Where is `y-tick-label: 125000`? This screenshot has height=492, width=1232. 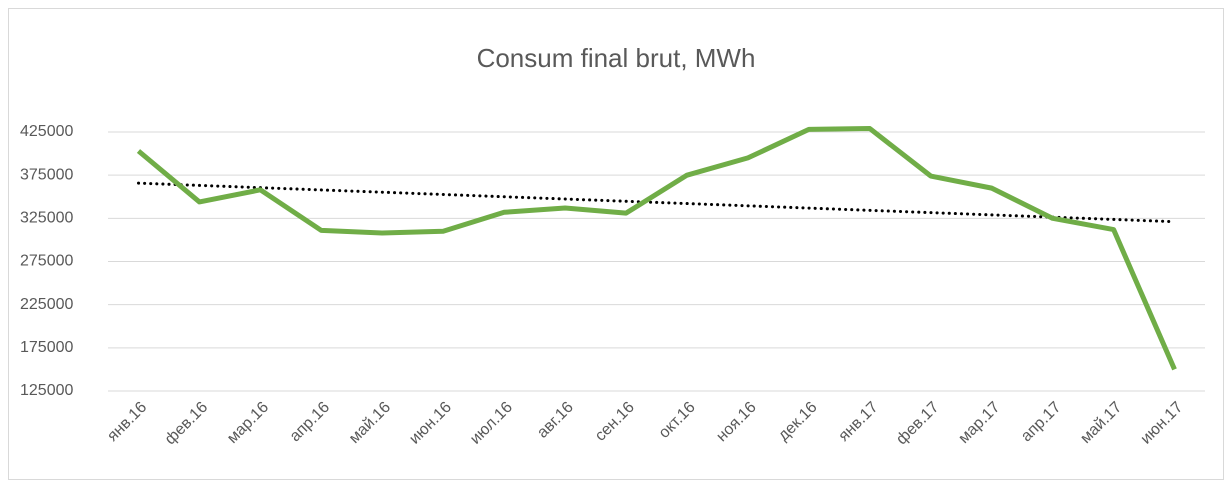 y-tick-label: 125000 is located at coordinates (46, 390).